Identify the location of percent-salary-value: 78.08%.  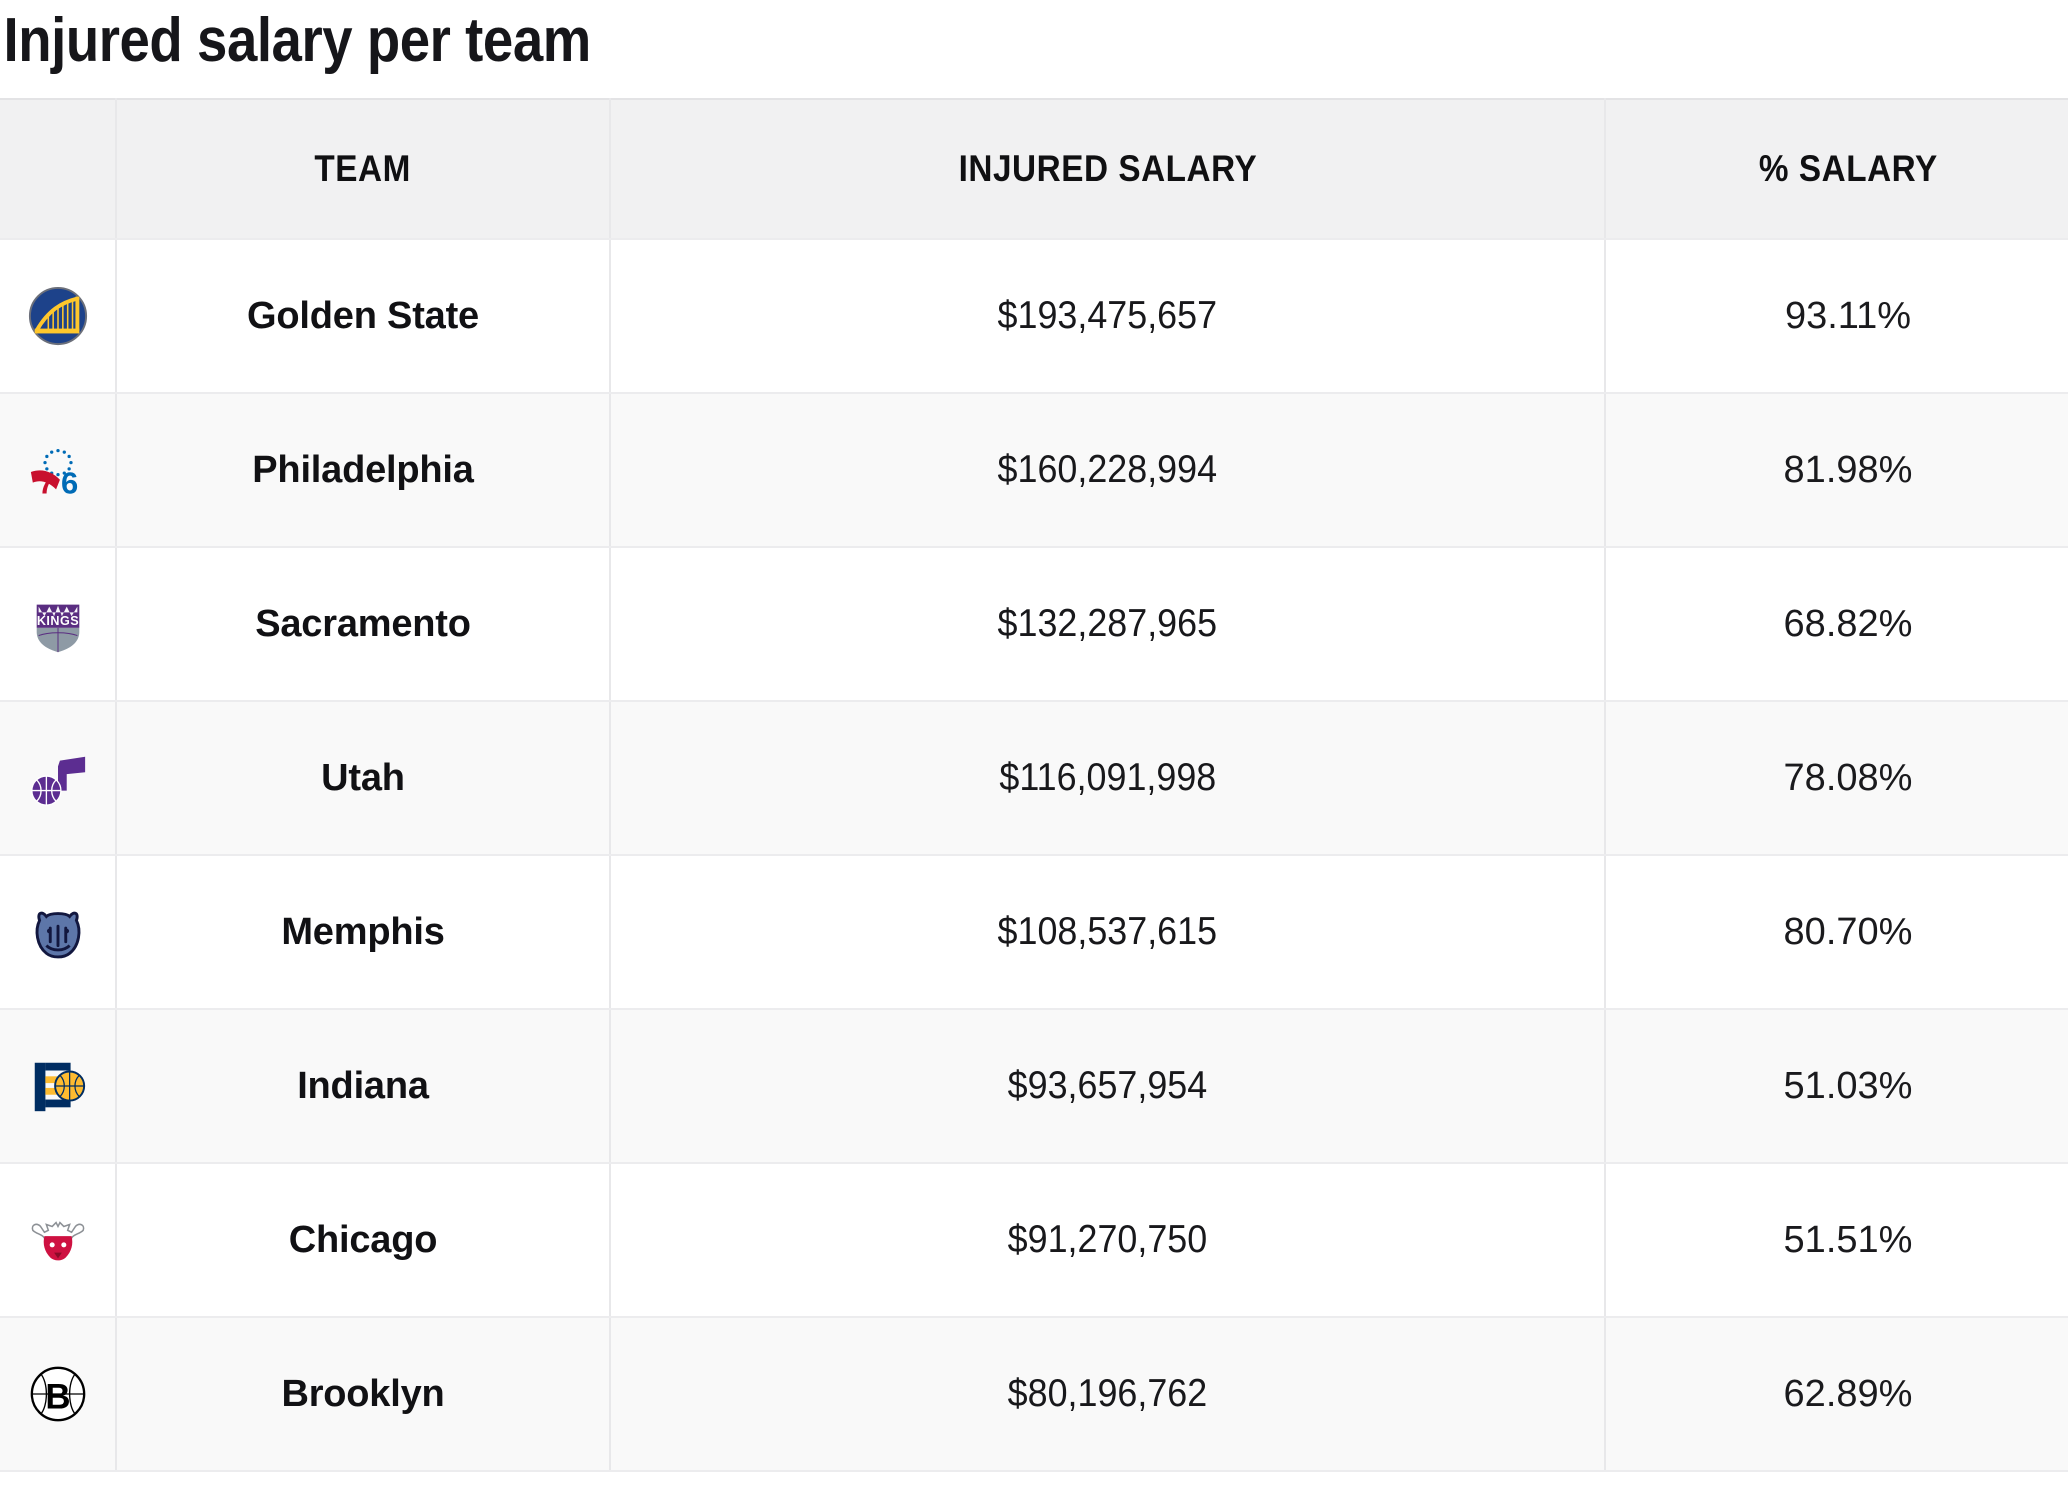
(1836, 778).